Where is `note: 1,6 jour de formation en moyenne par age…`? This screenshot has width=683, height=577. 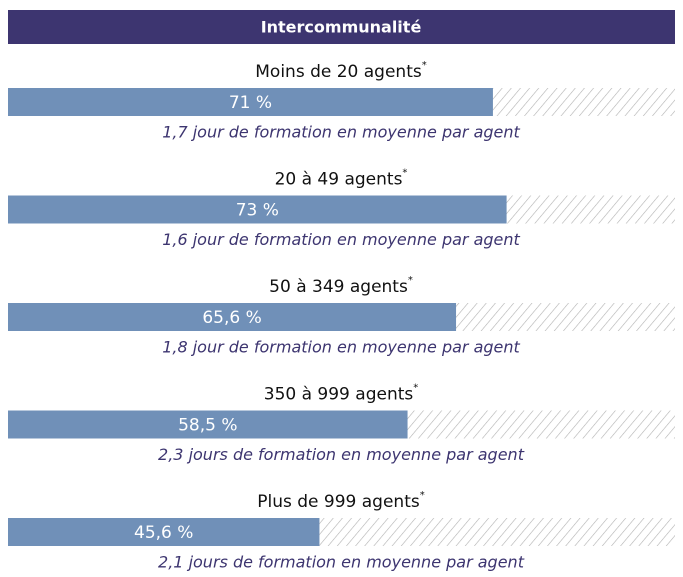
note: 1,6 jour de formation en moyenne par age… is located at coordinates (341, 239).